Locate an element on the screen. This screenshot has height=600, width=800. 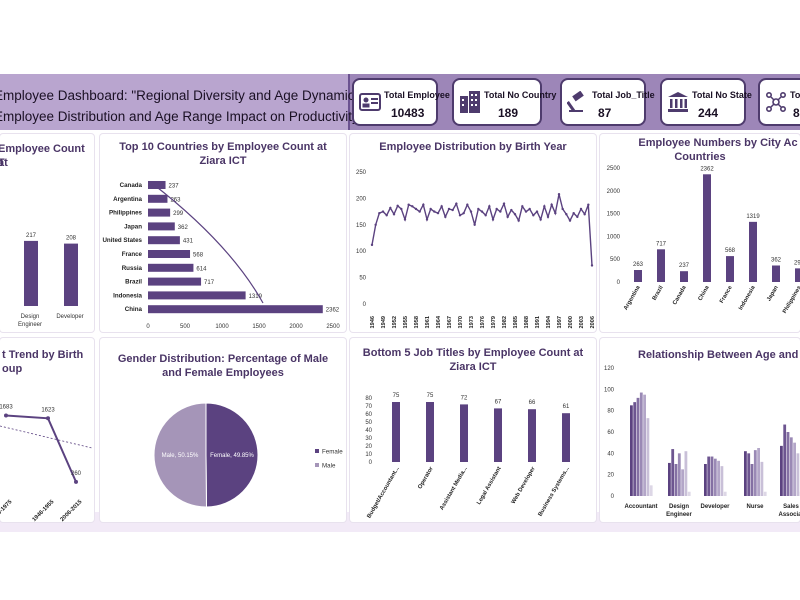
data-label: 2362 is located at coordinates (707, 169).